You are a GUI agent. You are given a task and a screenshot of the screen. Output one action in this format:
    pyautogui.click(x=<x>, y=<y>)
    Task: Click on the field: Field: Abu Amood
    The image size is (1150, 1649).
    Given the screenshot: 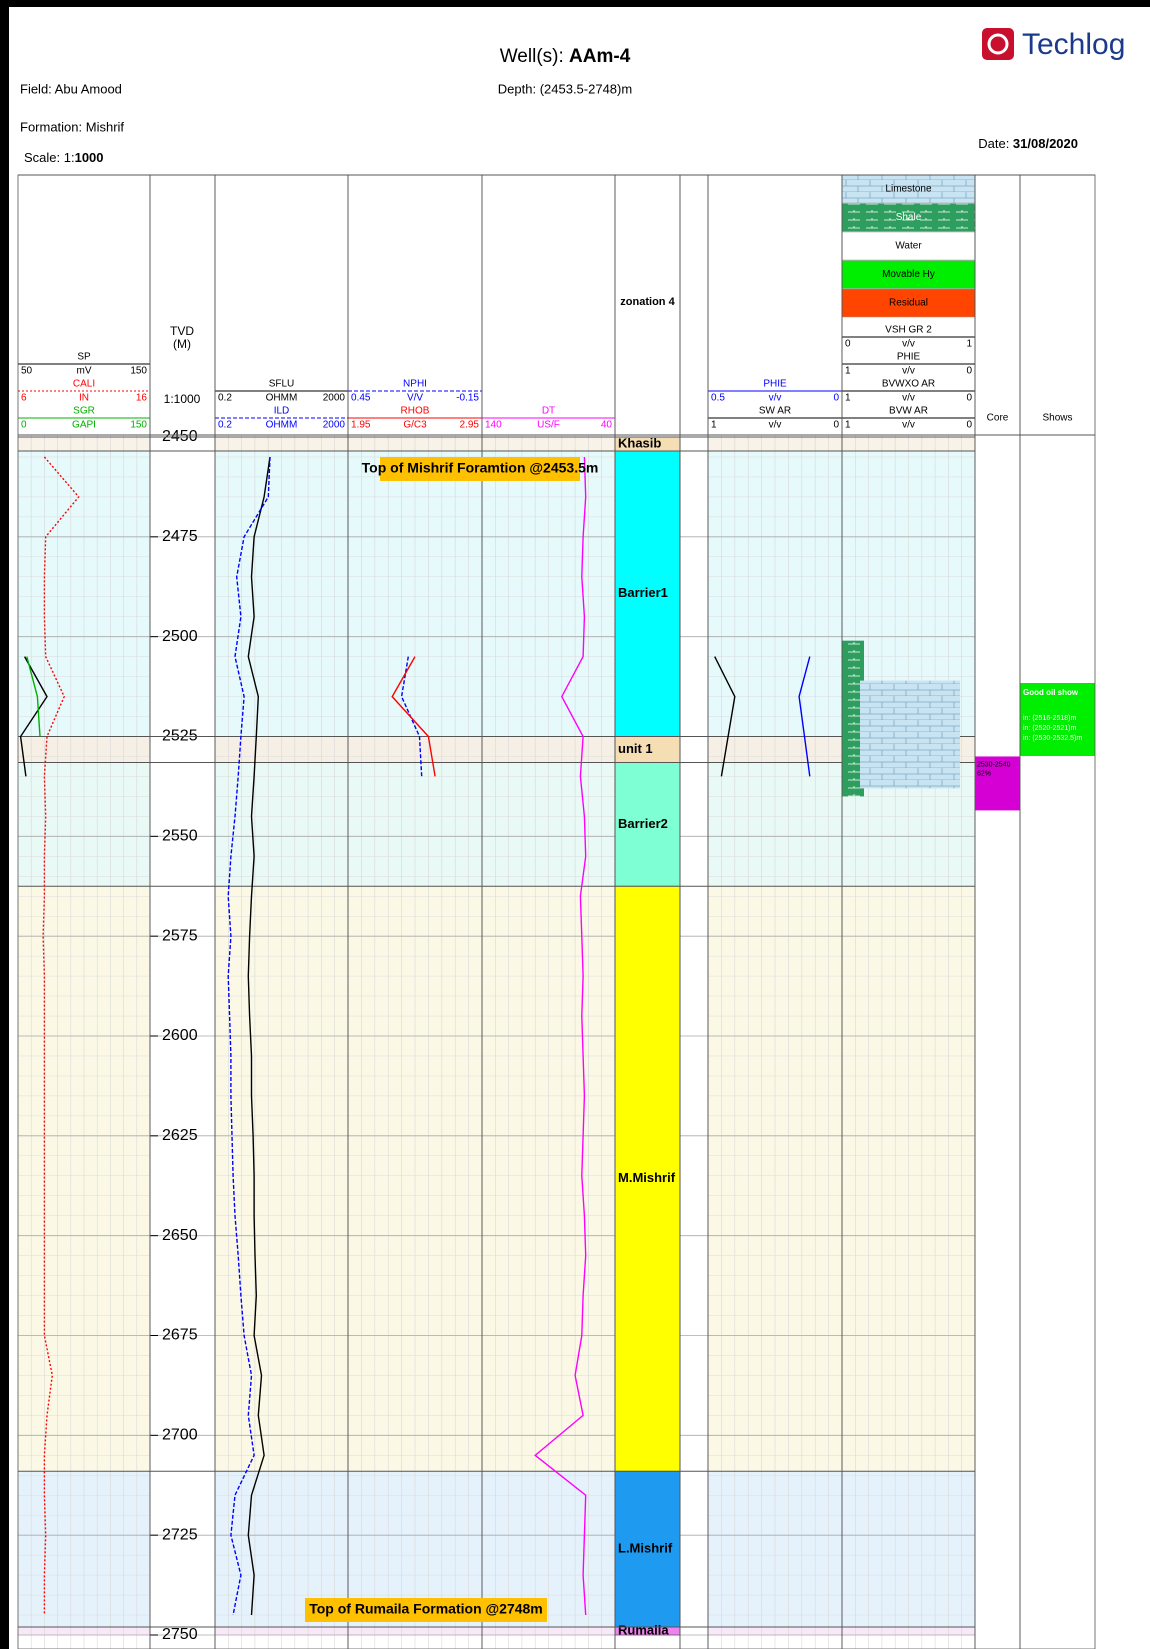 What is the action you would take?
    pyautogui.click(x=71, y=88)
    